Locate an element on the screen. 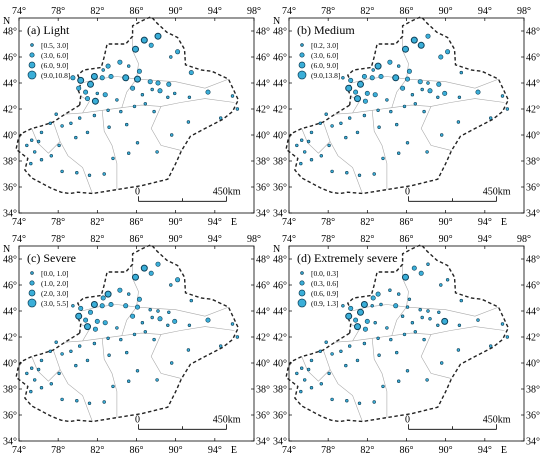  top-tick-label: 82° is located at coordinates (97, 239).